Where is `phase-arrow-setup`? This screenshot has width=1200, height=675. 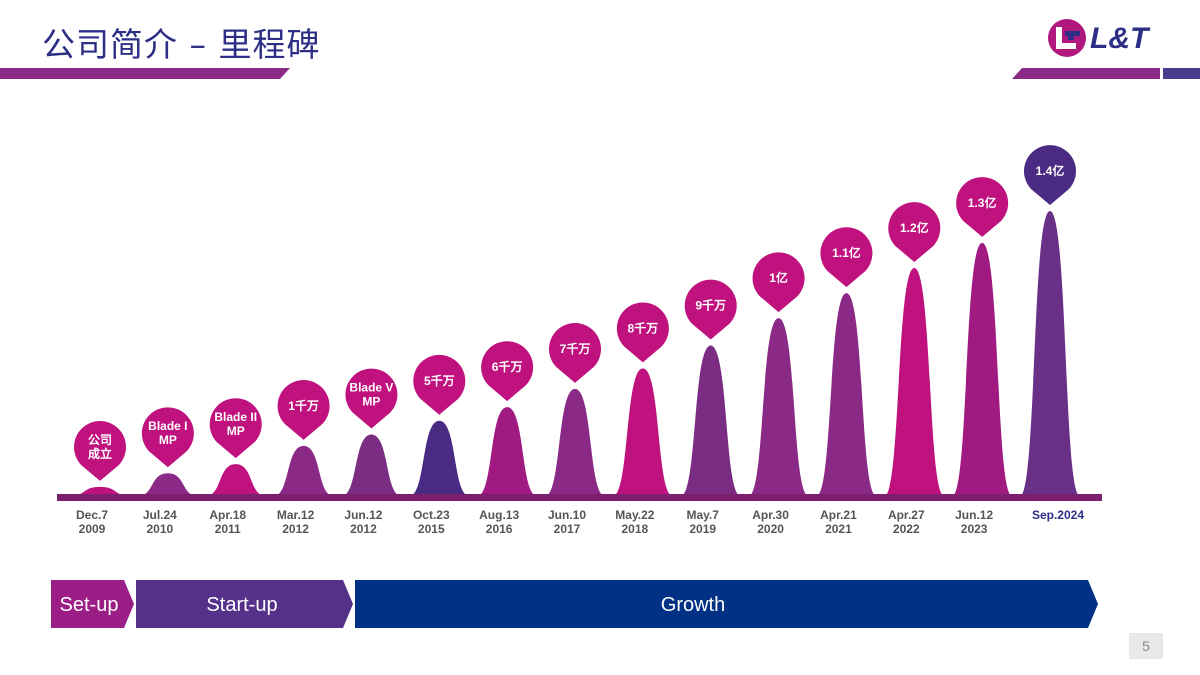 phase-arrow-setup is located at coordinates (92, 604).